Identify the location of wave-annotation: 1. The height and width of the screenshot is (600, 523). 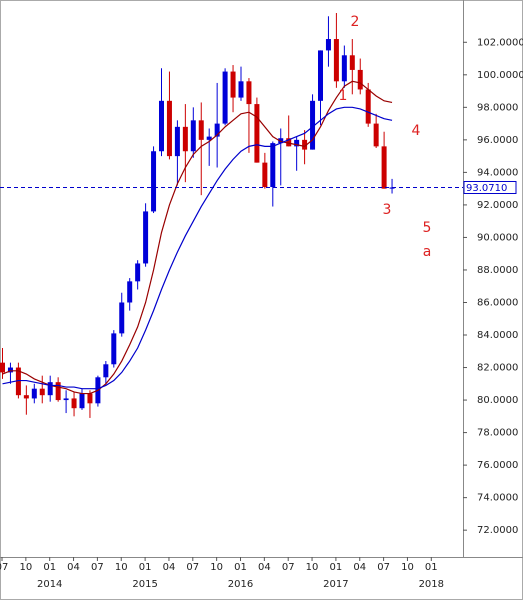
(343, 96).